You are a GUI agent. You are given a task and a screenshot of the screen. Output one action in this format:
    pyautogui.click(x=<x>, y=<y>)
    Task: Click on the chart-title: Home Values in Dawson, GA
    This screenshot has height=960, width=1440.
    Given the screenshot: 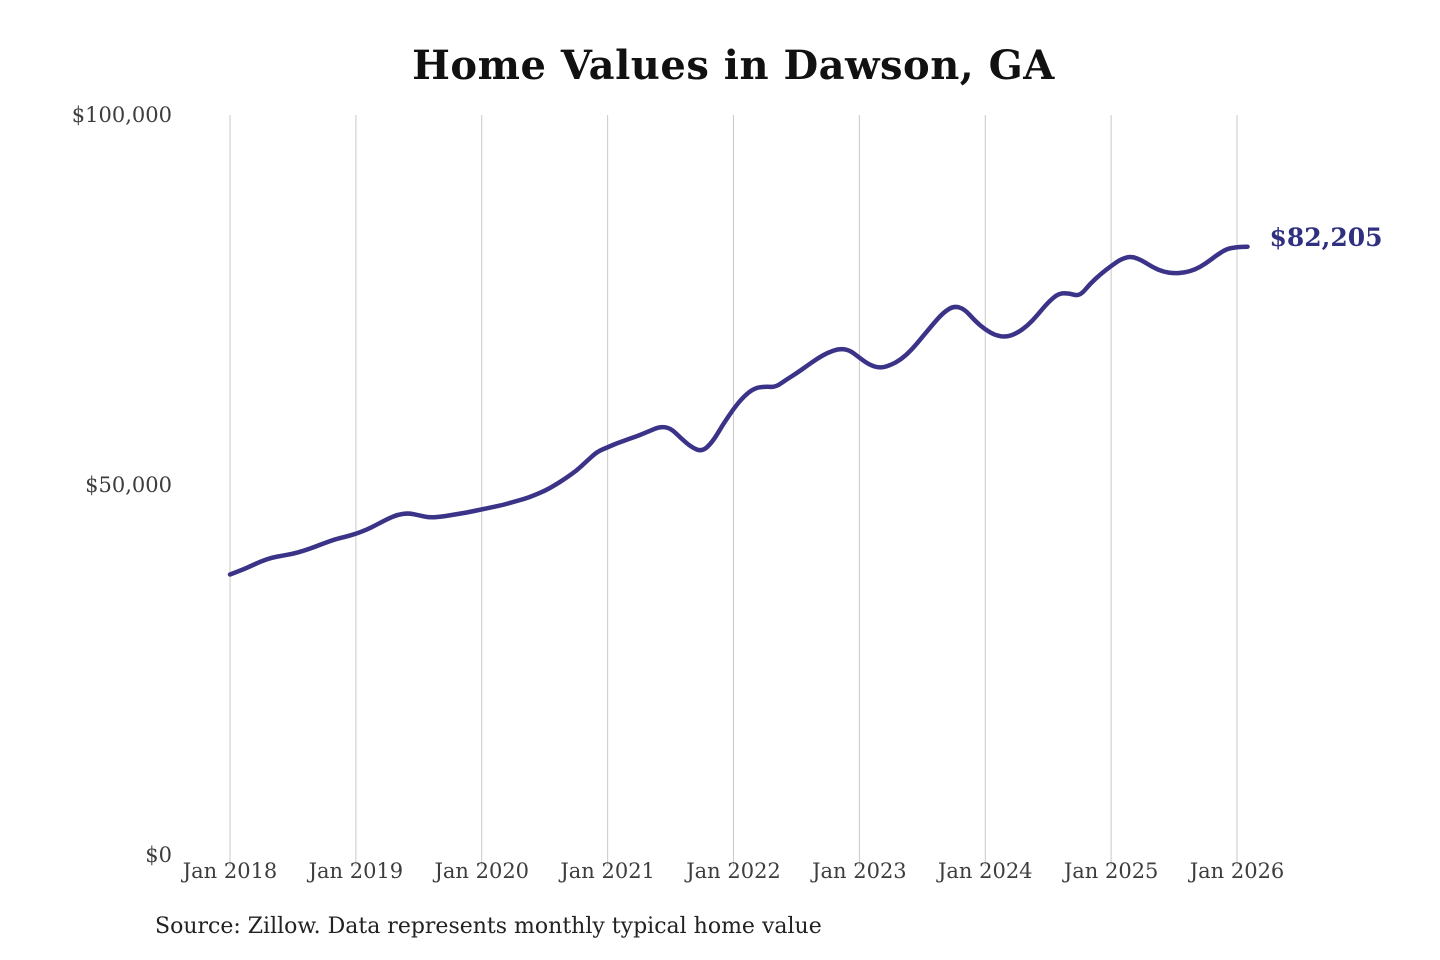 What is the action you would take?
    pyautogui.click(x=733, y=65)
    